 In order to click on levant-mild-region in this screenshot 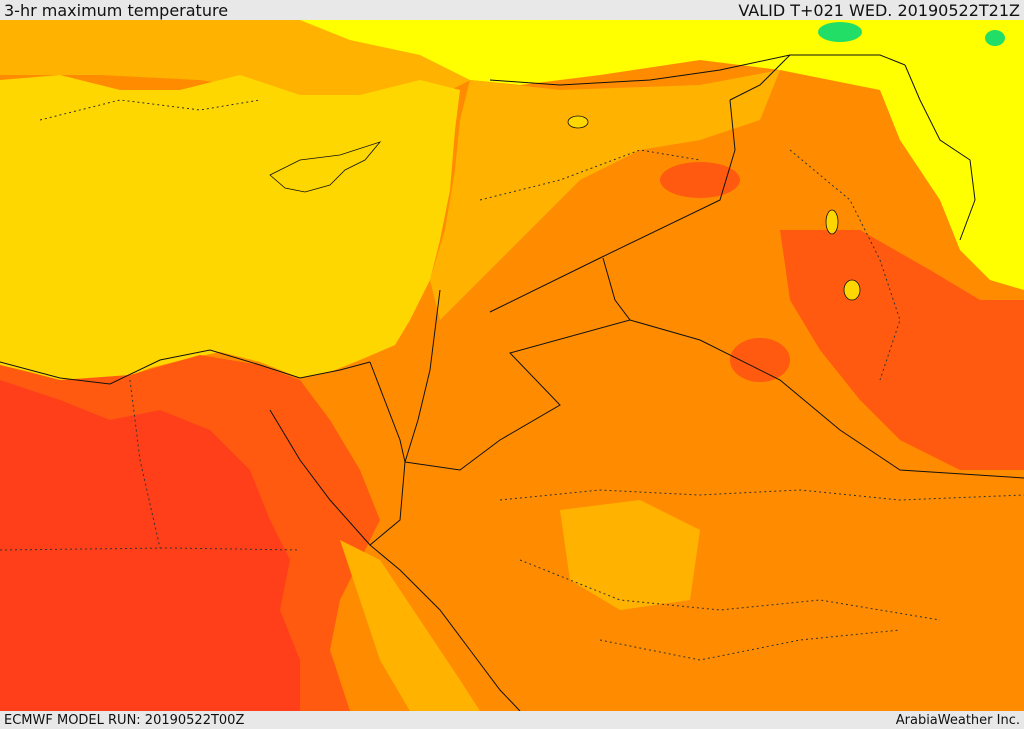, I will do `click(605, 195)`.